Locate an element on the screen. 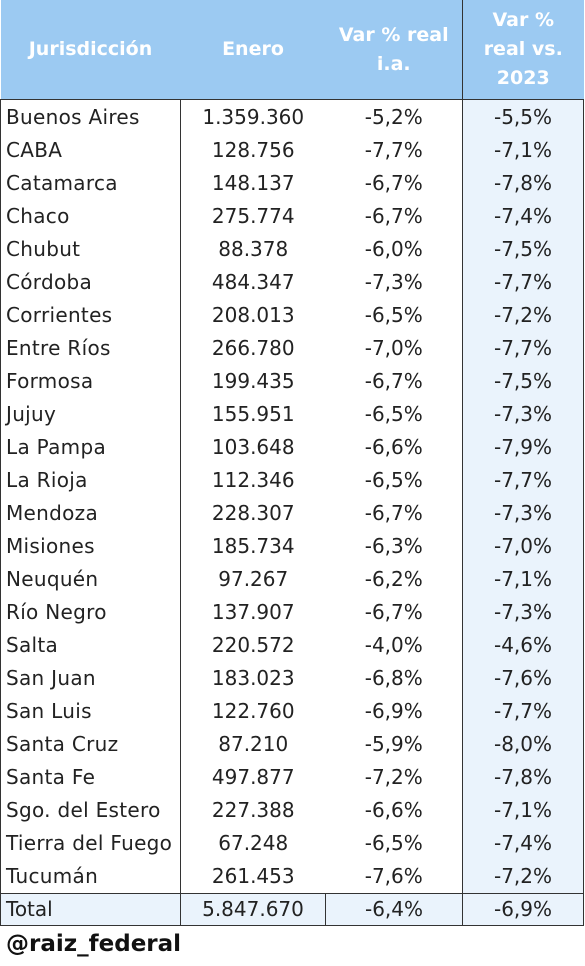 This screenshot has width=585, height=966. enero-cell: 208.013 is located at coordinates (253, 315).